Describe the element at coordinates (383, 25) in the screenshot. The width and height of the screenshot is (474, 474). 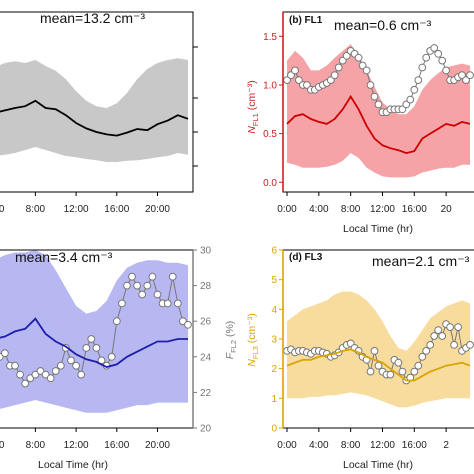
I see `panel-b-mean-annotation: mean=0.6 cm⁻³` at that location.